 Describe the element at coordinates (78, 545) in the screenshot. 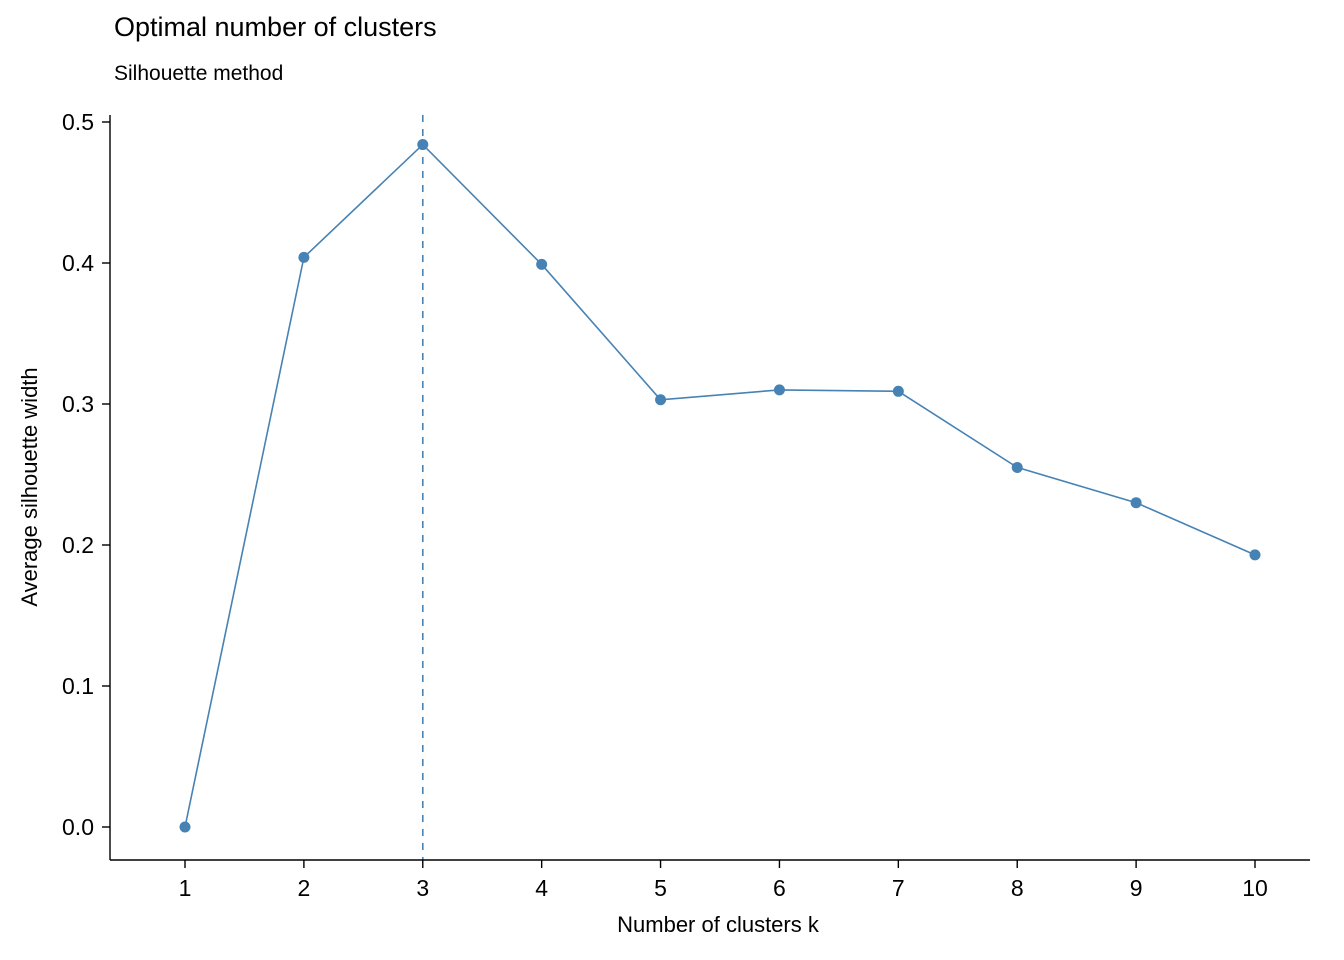

I see `y-tick-label: 0.2` at that location.